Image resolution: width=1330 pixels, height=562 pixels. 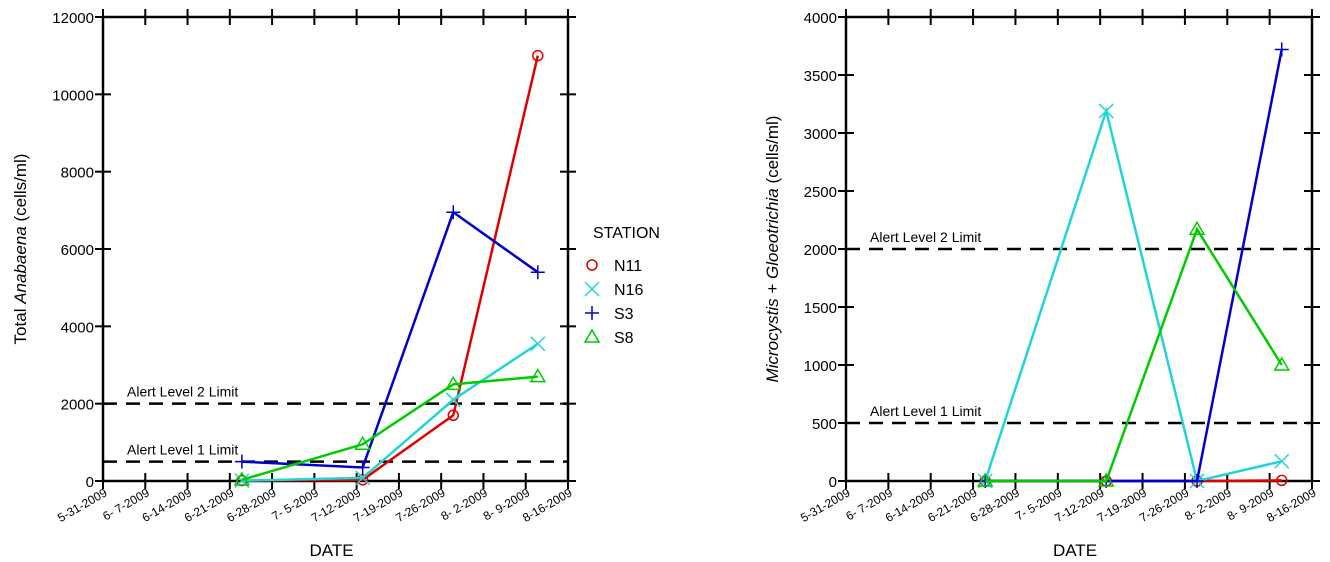 What do you see at coordinates (73, 18) in the screenshot?
I see `y-tick-label: 12000` at bounding box center [73, 18].